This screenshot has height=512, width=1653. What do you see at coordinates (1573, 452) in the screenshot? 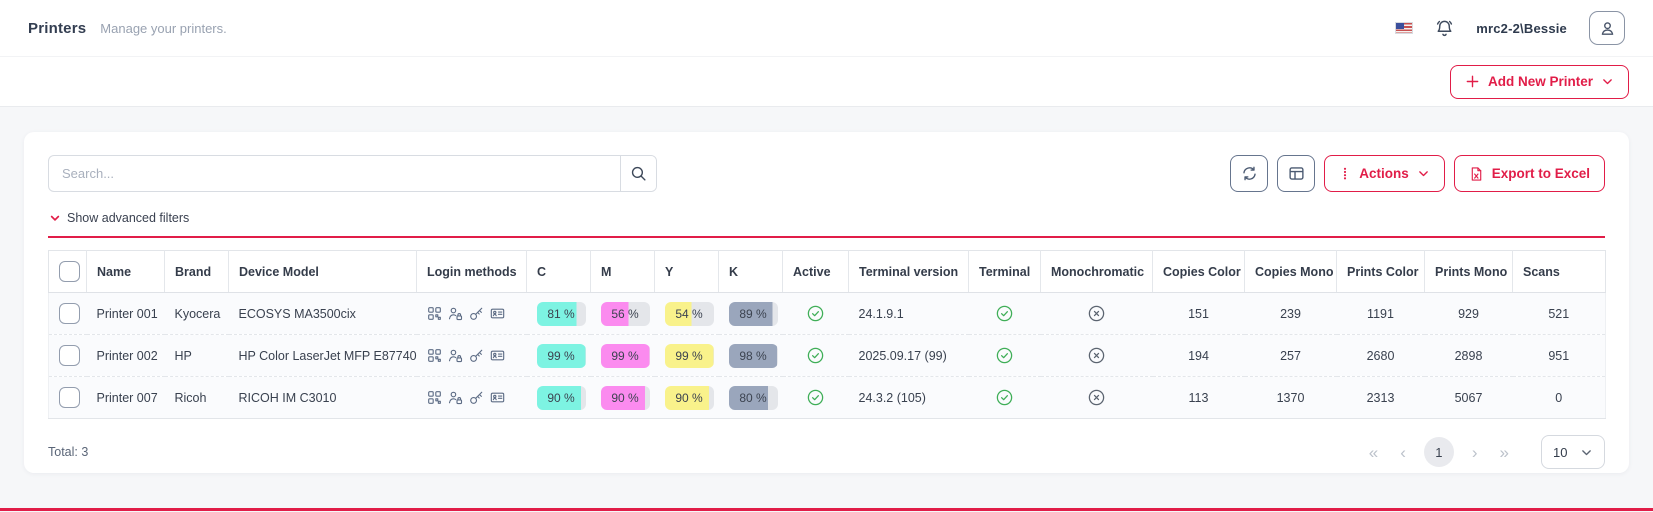
I see `page-size-select: 10` at bounding box center [1573, 452].